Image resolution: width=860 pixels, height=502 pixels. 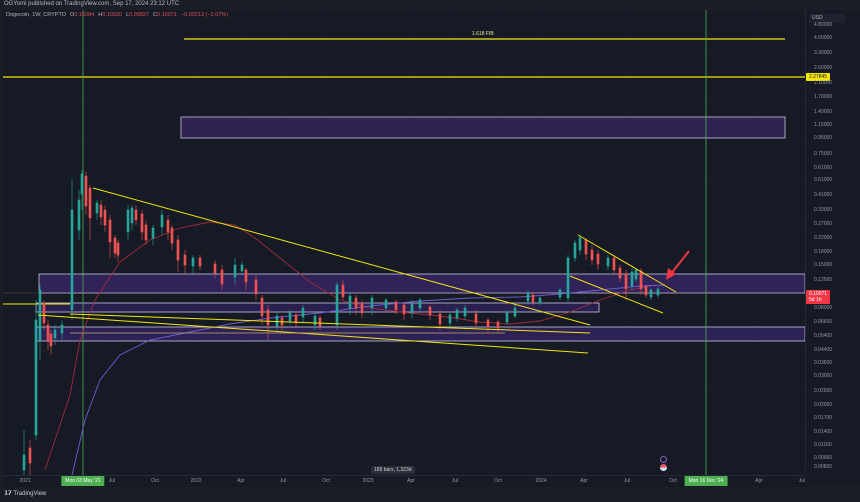 I want to click on tradingview-logo: 𝟭𝟳 TradingView, so click(x=25, y=494).